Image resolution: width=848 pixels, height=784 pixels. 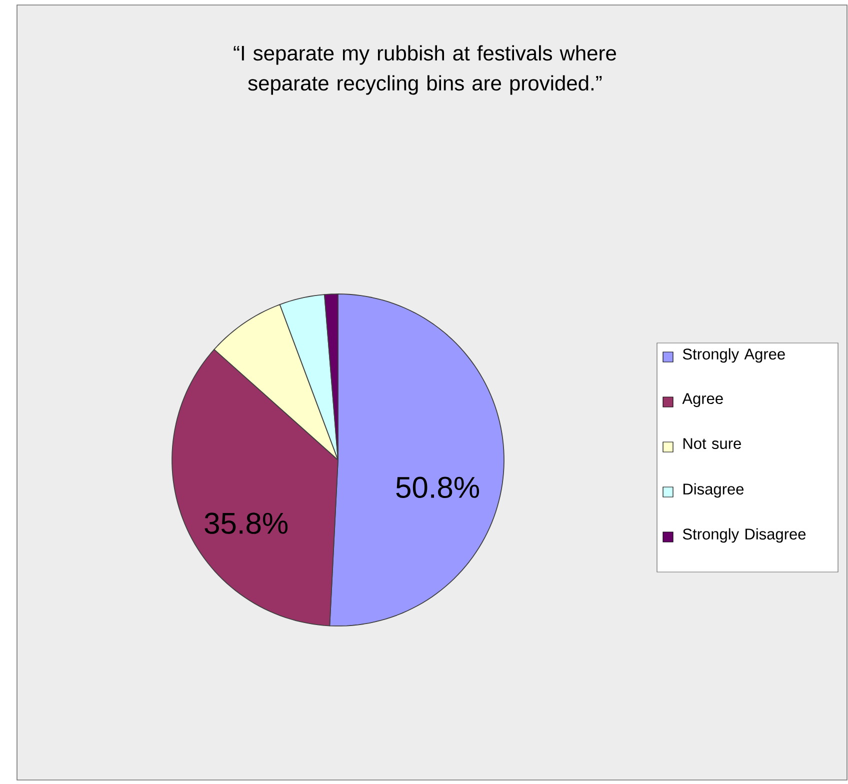 What do you see at coordinates (702, 400) in the screenshot?
I see `legend-label: Agree` at bounding box center [702, 400].